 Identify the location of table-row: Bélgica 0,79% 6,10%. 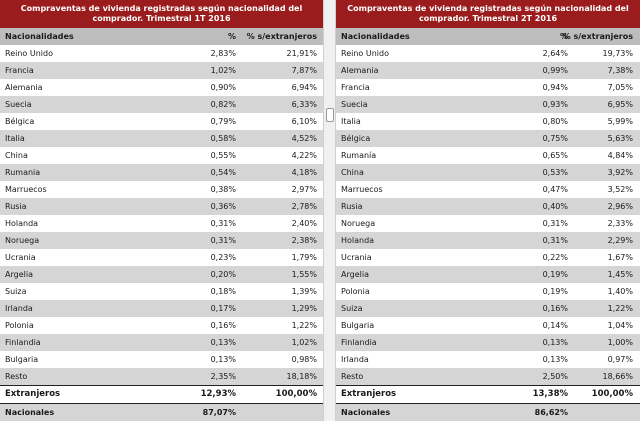
(161, 121).